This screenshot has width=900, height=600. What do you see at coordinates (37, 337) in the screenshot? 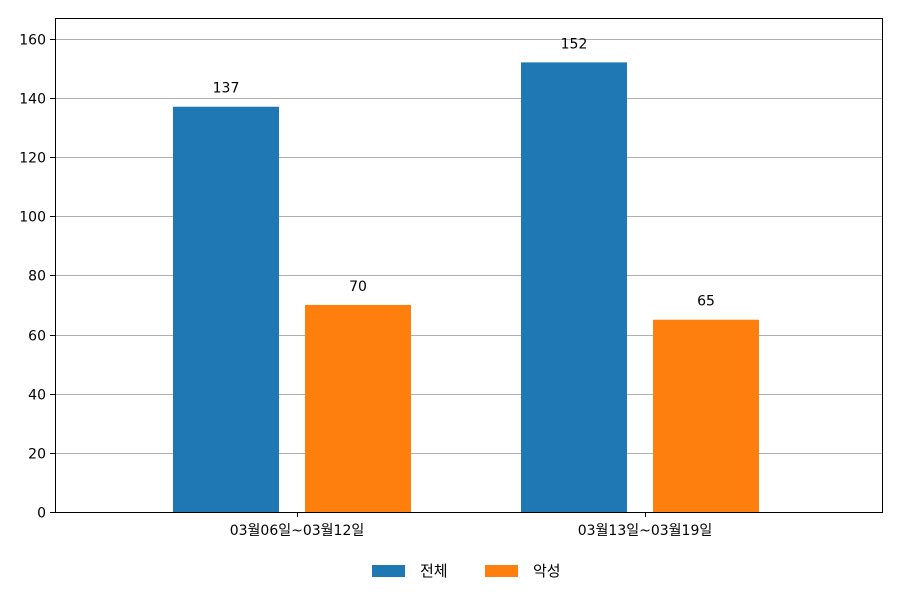
I see `y-tick-label: 60` at bounding box center [37, 337].